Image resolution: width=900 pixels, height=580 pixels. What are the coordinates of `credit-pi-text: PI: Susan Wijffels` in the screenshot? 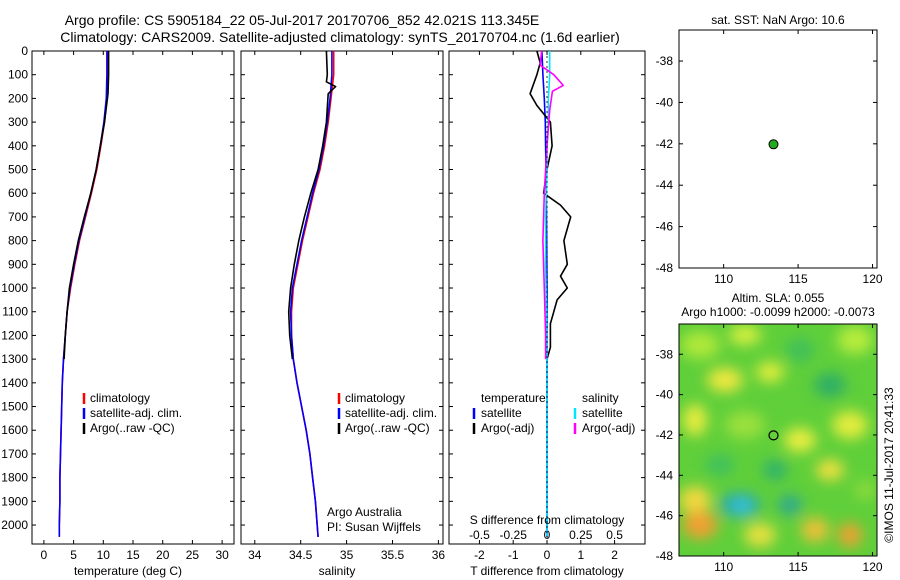 It's located at (374, 527).